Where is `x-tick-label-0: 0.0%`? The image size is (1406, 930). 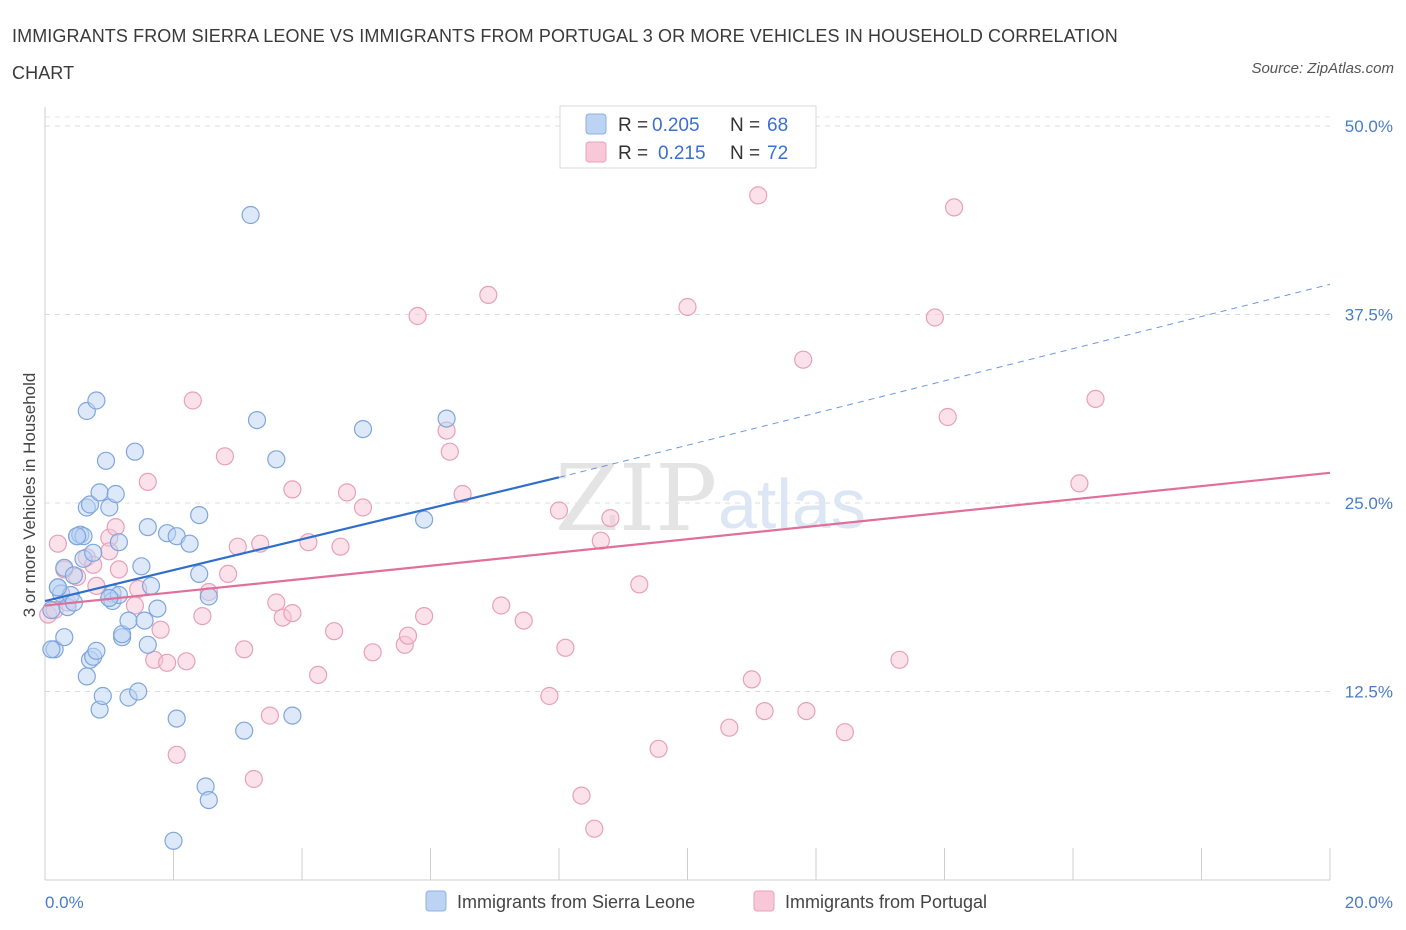 x-tick-label-0: 0.0% is located at coordinates (64, 902).